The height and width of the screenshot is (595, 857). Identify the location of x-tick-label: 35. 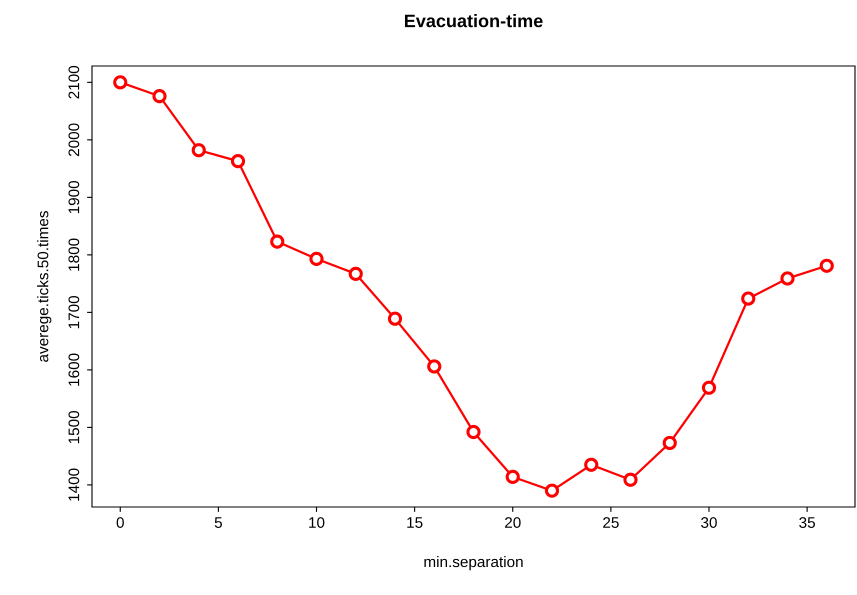
(807, 522).